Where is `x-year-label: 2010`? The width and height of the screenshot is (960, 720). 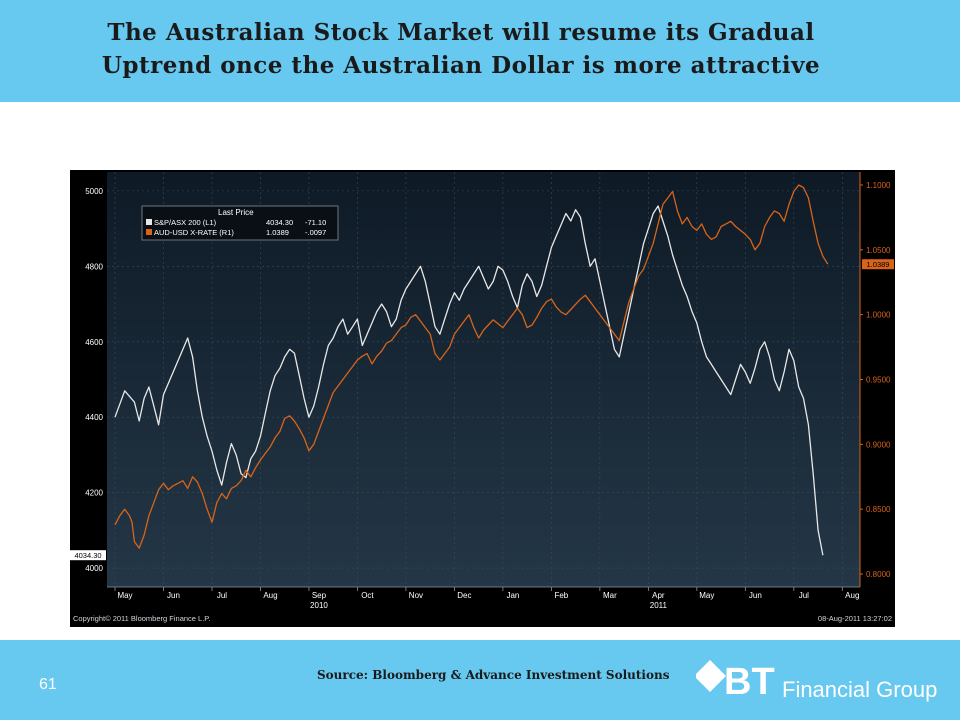 x-year-label: 2010 is located at coordinates (319, 605).